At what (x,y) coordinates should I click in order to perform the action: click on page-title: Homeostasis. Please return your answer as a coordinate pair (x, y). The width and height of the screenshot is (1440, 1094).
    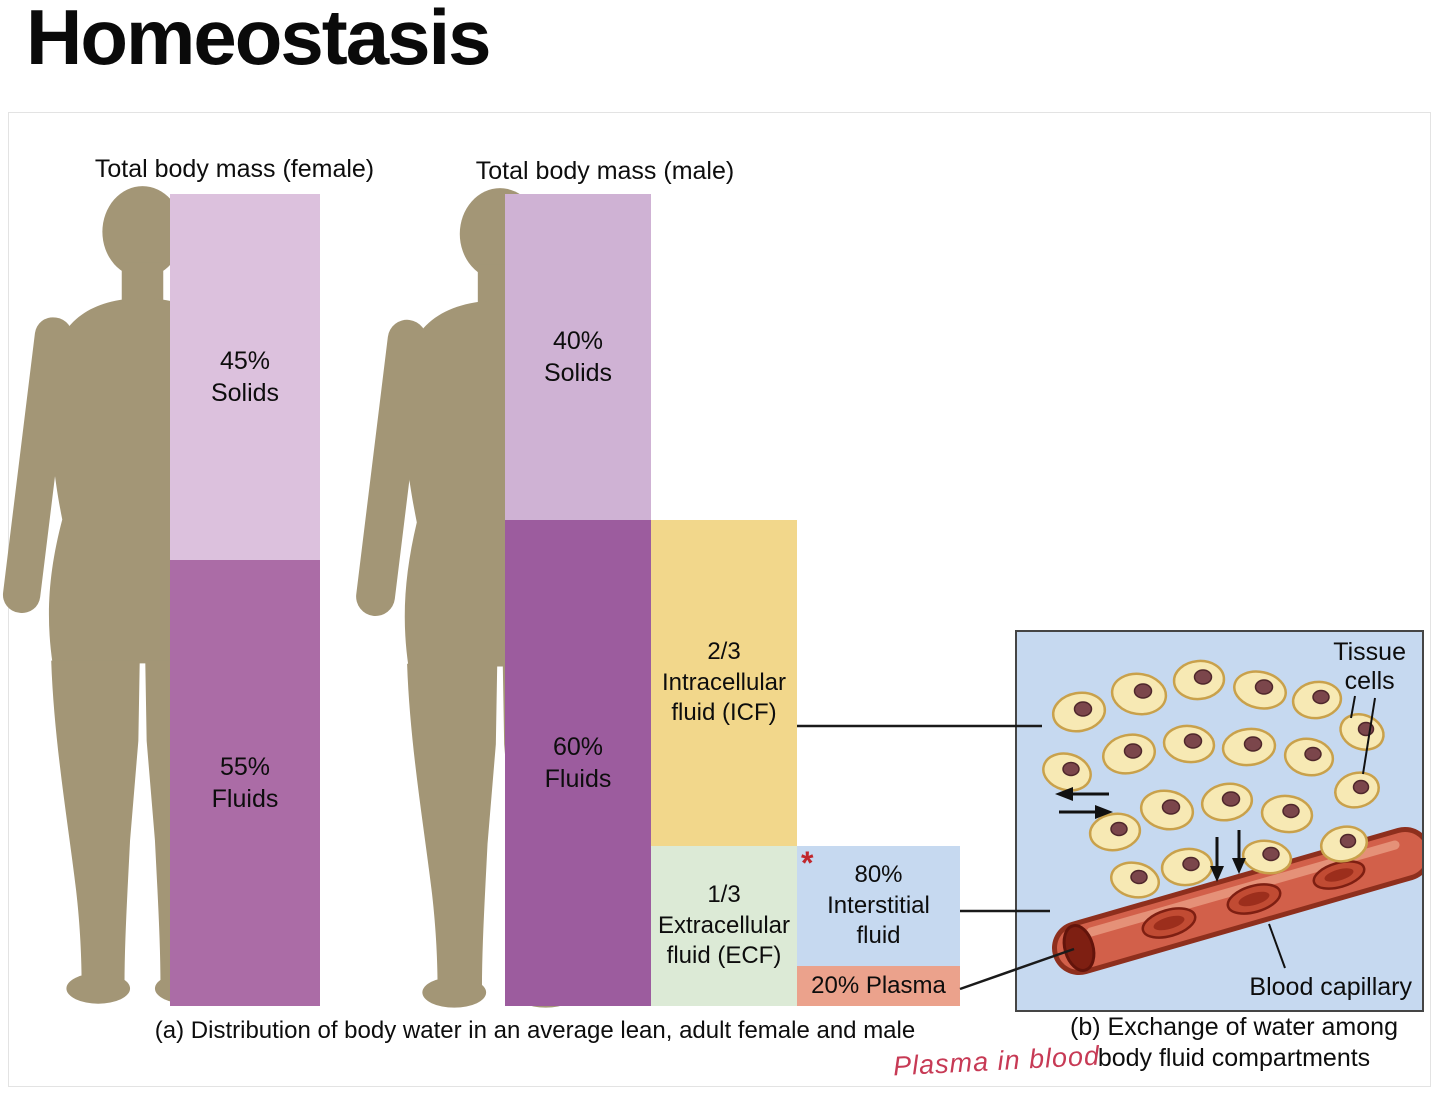
    Looking at the image, I should click on (259, 40).